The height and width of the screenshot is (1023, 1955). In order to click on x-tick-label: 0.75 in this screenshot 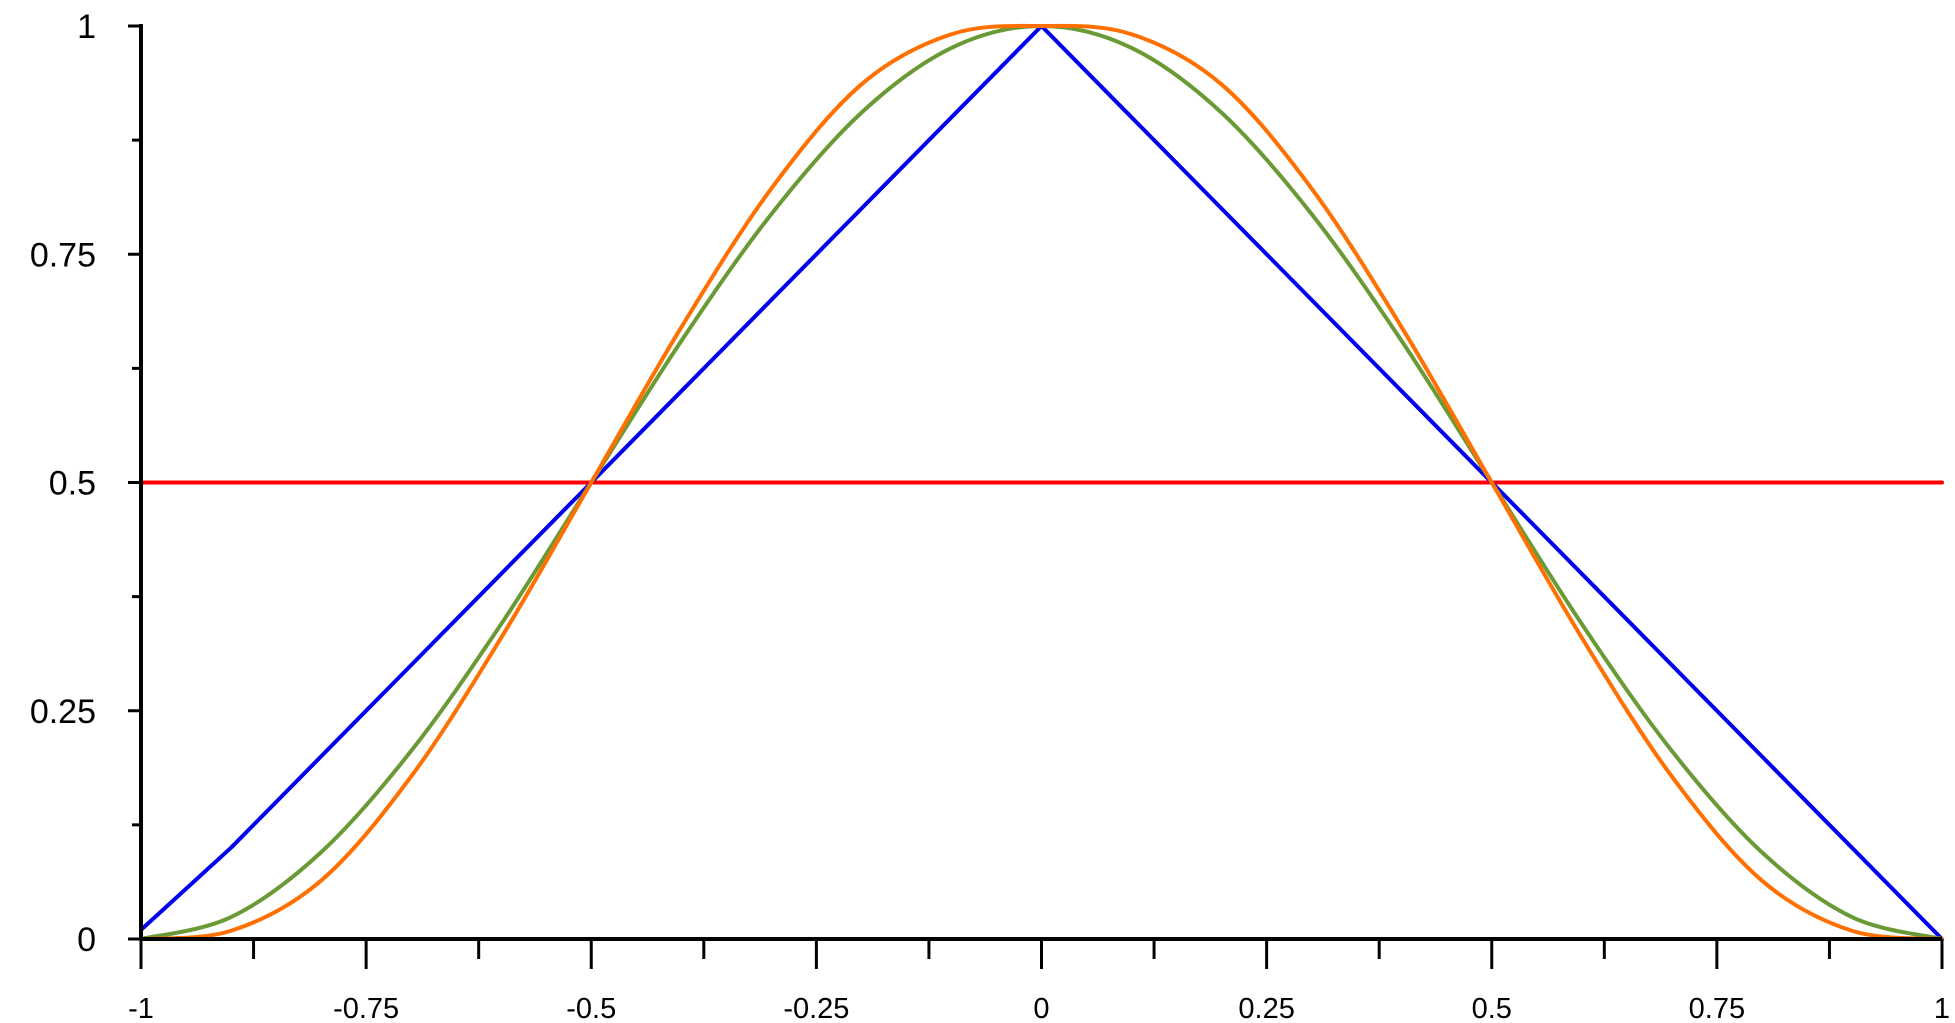, I will do `click(1717, 1008)`.